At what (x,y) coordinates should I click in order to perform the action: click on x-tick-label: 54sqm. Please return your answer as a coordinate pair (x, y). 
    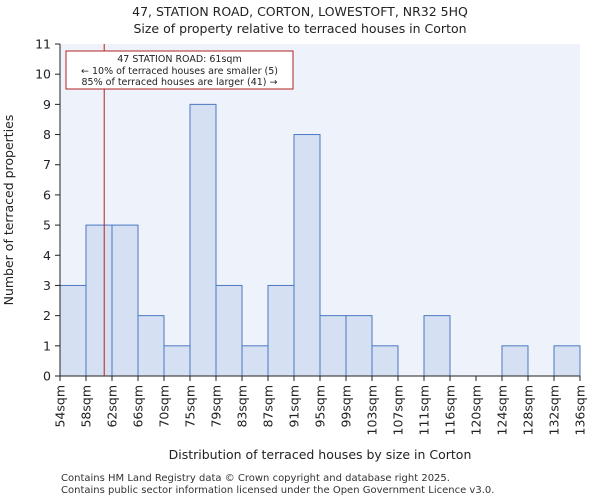
    Looking at the image, I should click on (60, 406).